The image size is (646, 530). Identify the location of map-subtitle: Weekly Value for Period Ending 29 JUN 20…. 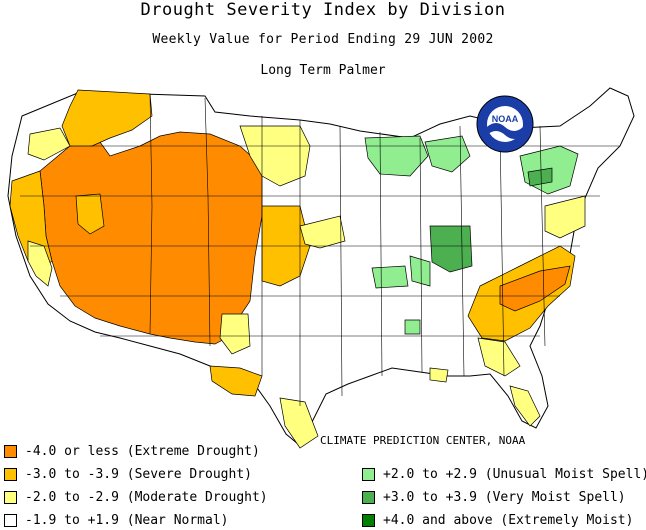
(323, 39).